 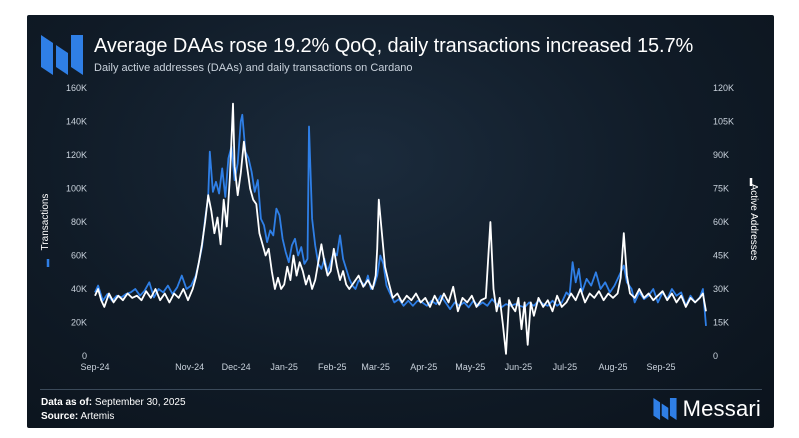 What do you see at coordinates (76, 88) in the screenshot?
I see `y-left-tick-label: 160K` at bounding box center [76, 88].